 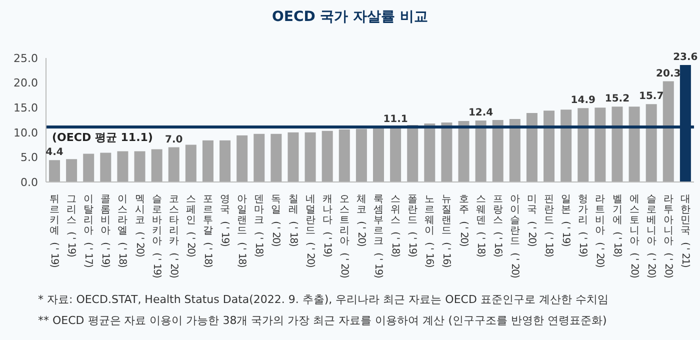 What do you see at coordinates (55, 152) in the screenshot?
I see `data-label: 4.4` at bounding box center [55, 152].